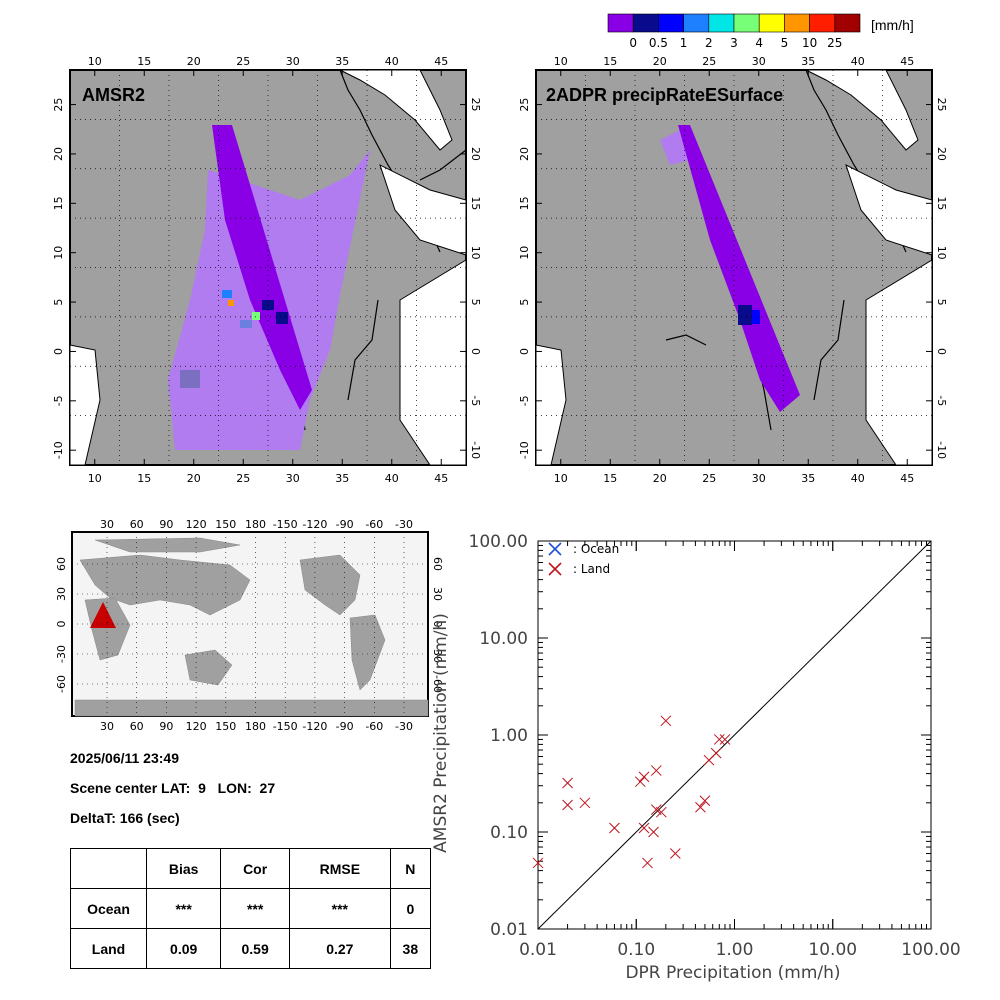 Image resolution: width=1000 pixels, height=1000 pixels. Describe the element at coordinates (538, 950) in the screenshot. I see `x-tick-label: 0.01` at that location.